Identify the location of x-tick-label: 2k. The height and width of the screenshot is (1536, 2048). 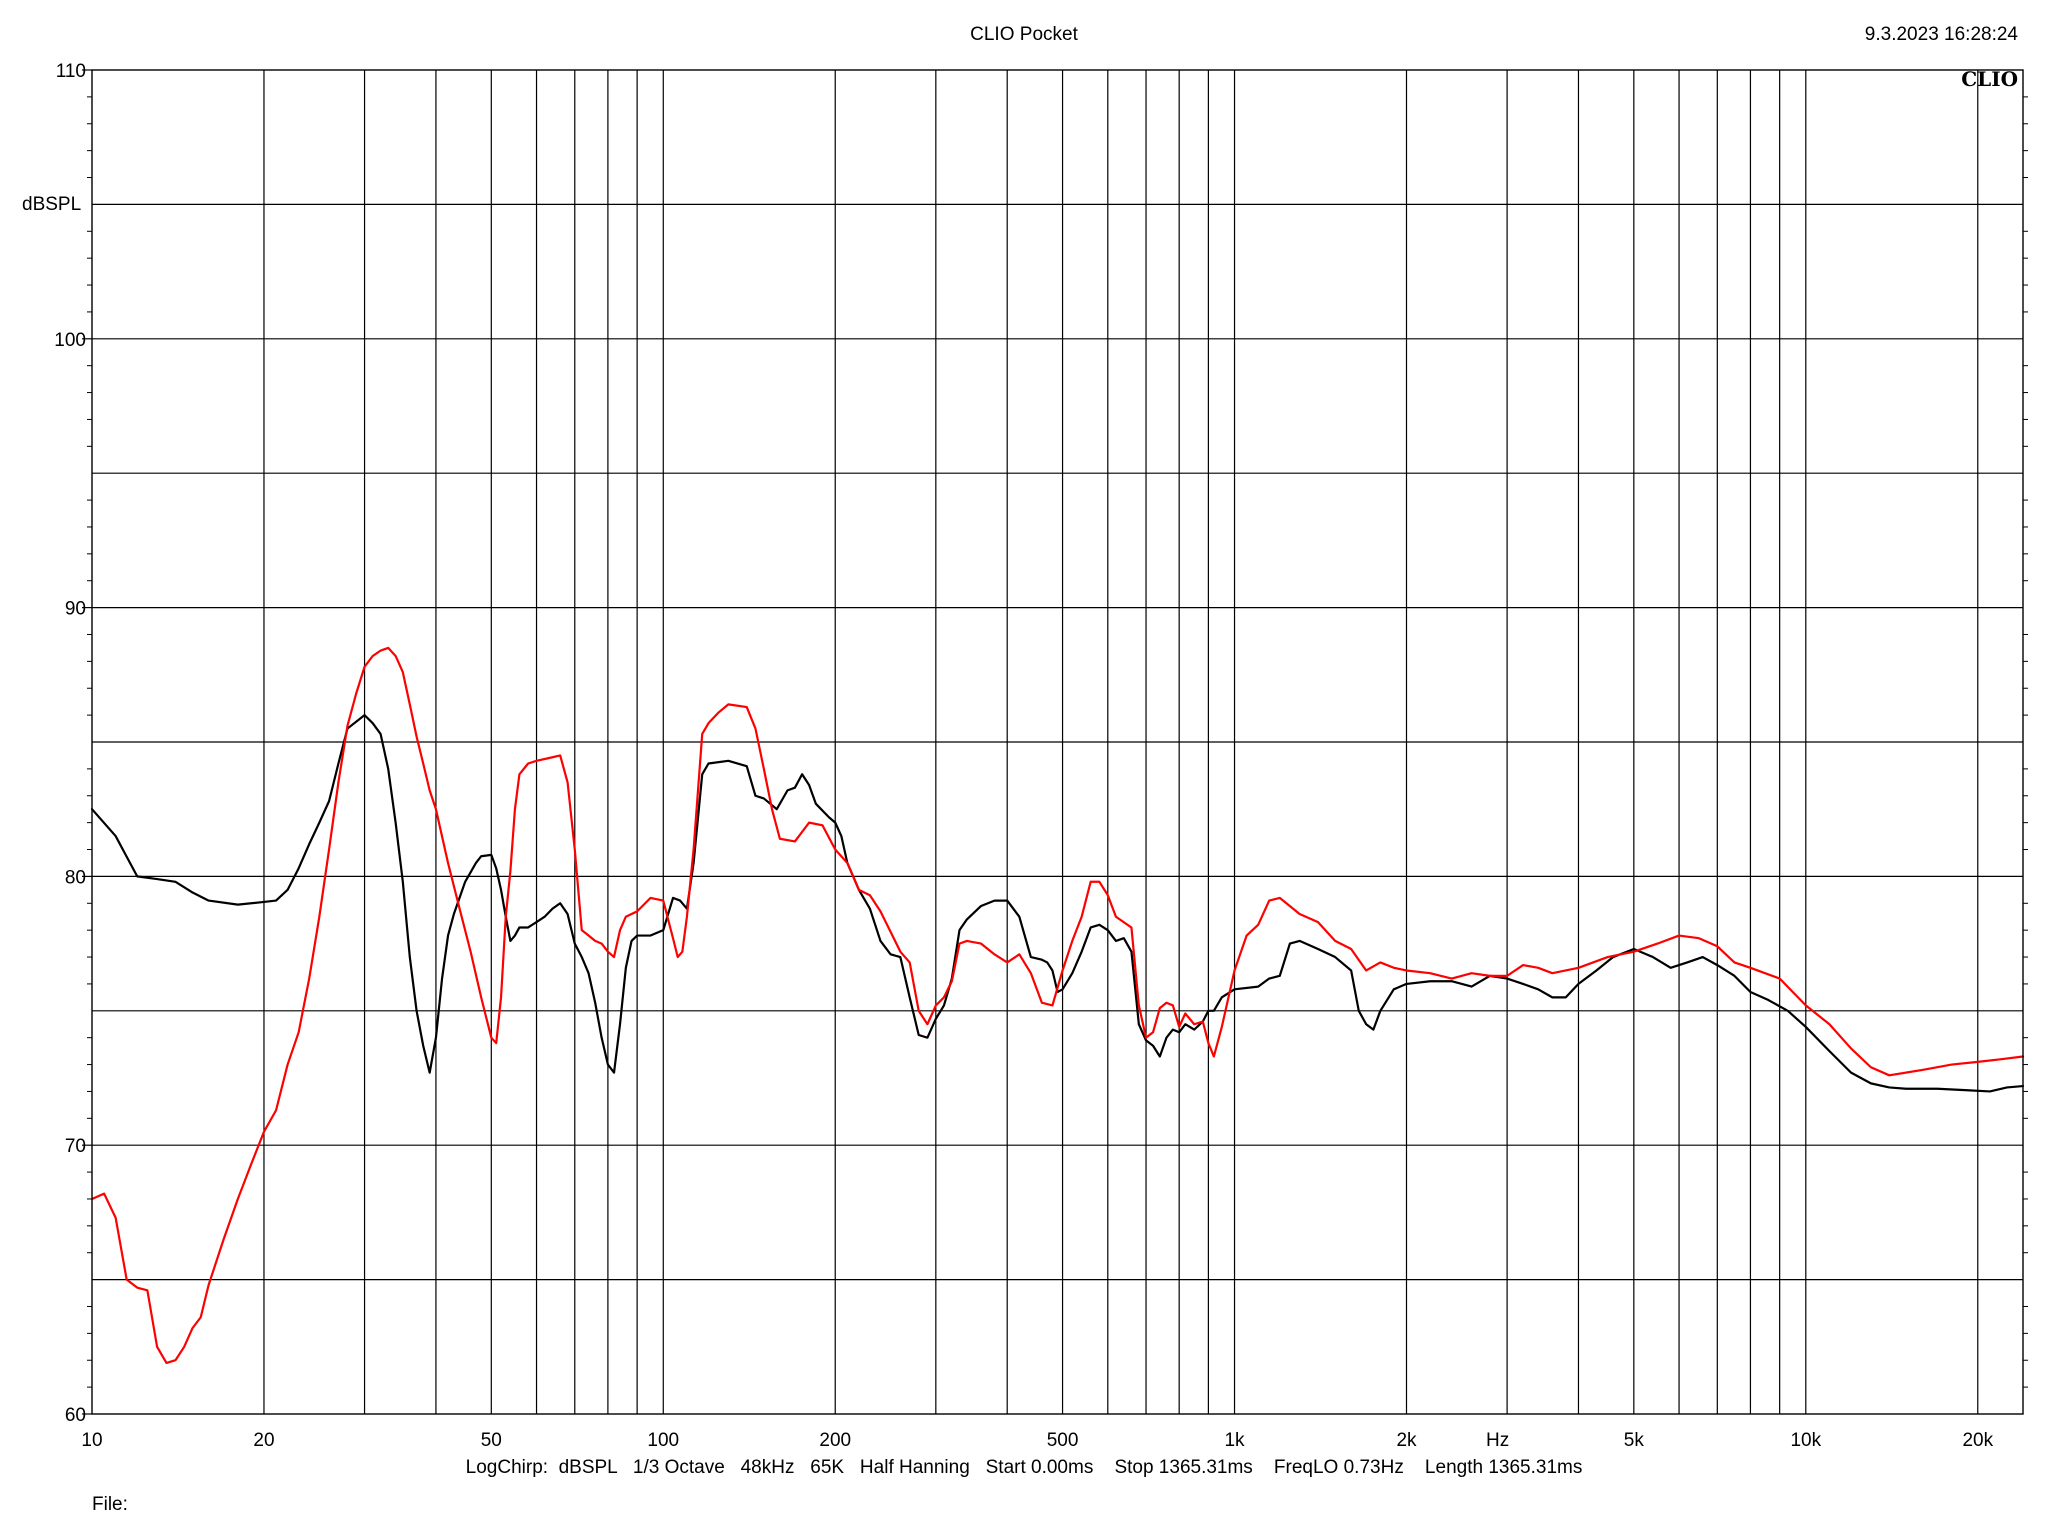
(1406, 1440).